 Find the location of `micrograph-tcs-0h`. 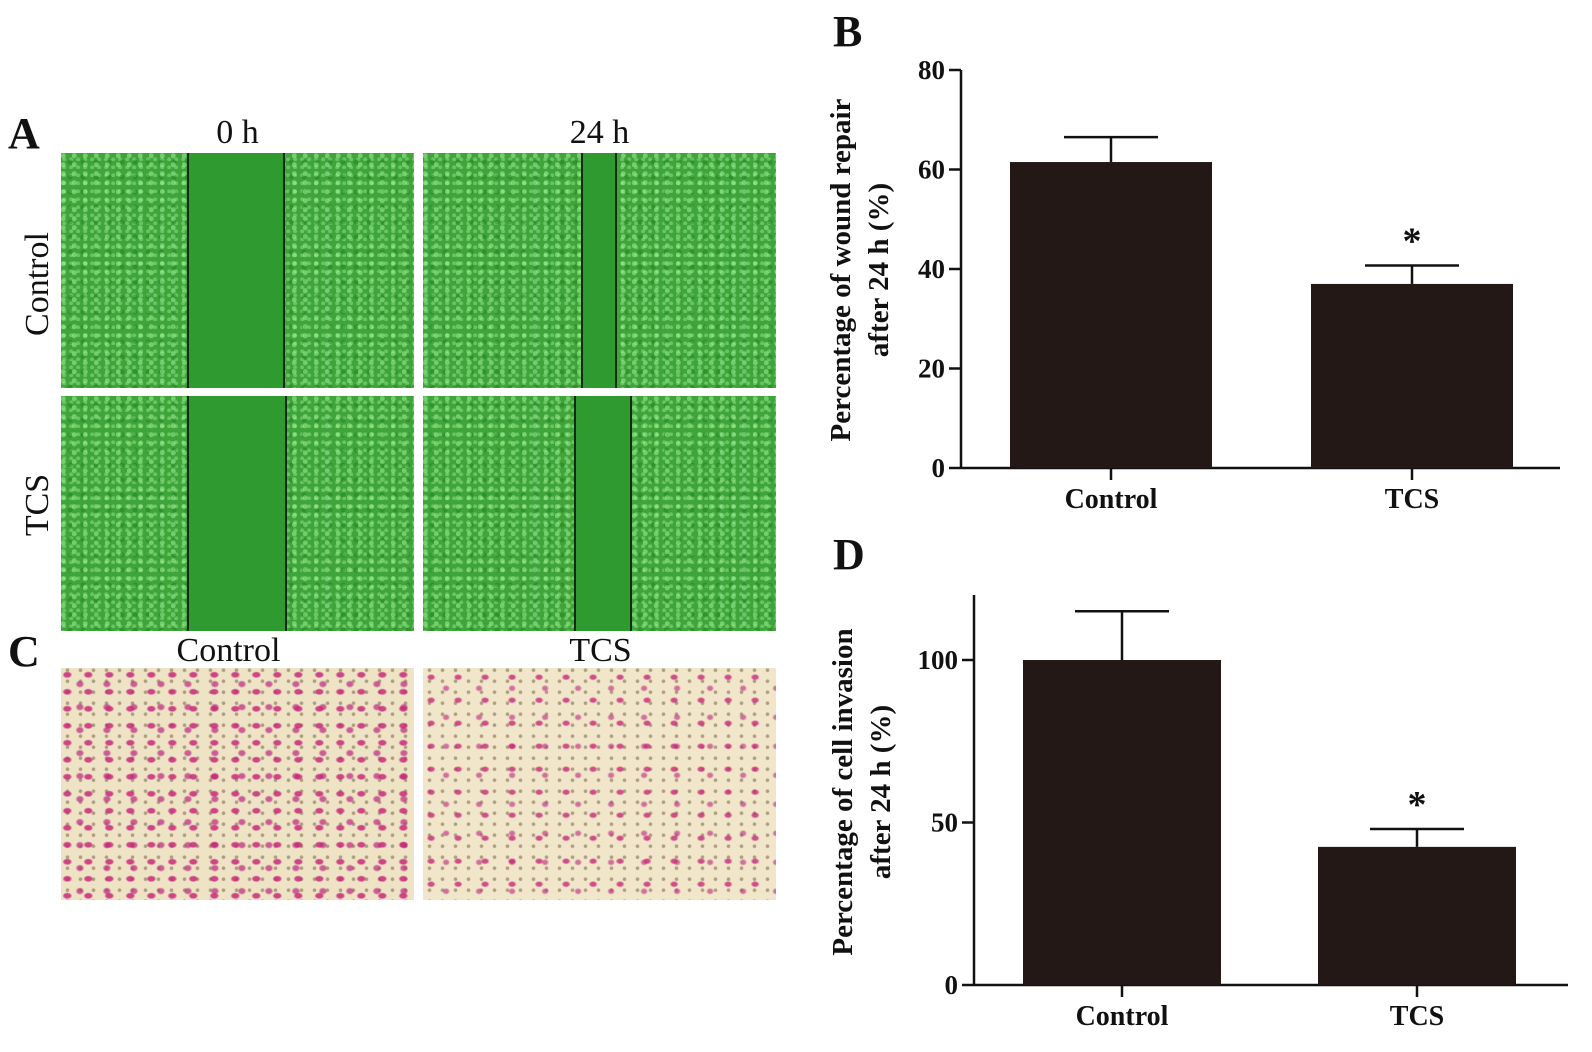

micrograph-tcs-0h is located at coordinates (237, 513).